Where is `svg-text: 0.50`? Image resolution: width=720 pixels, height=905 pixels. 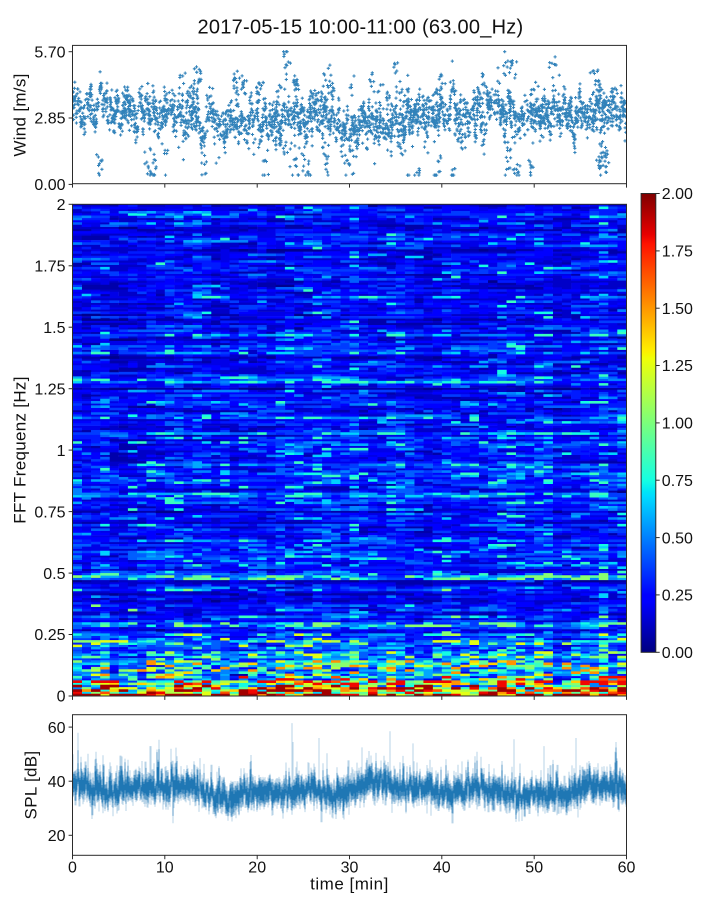 svg-text: 0.50 is located at coordinates (677, 538).